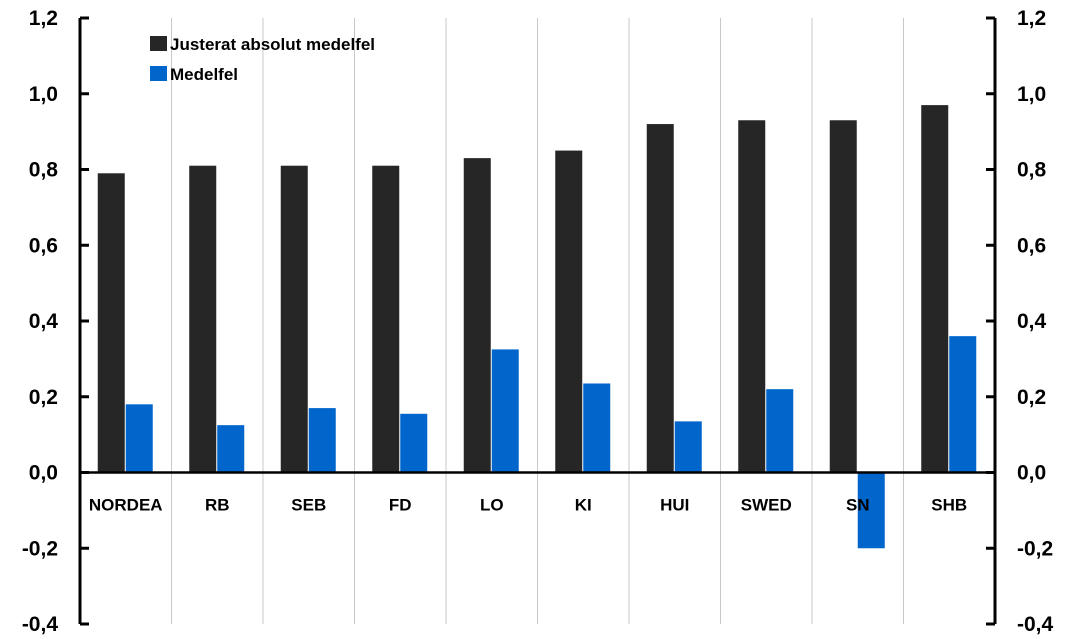  I want to click on category-label-swed: SWED, so click(766, 505).